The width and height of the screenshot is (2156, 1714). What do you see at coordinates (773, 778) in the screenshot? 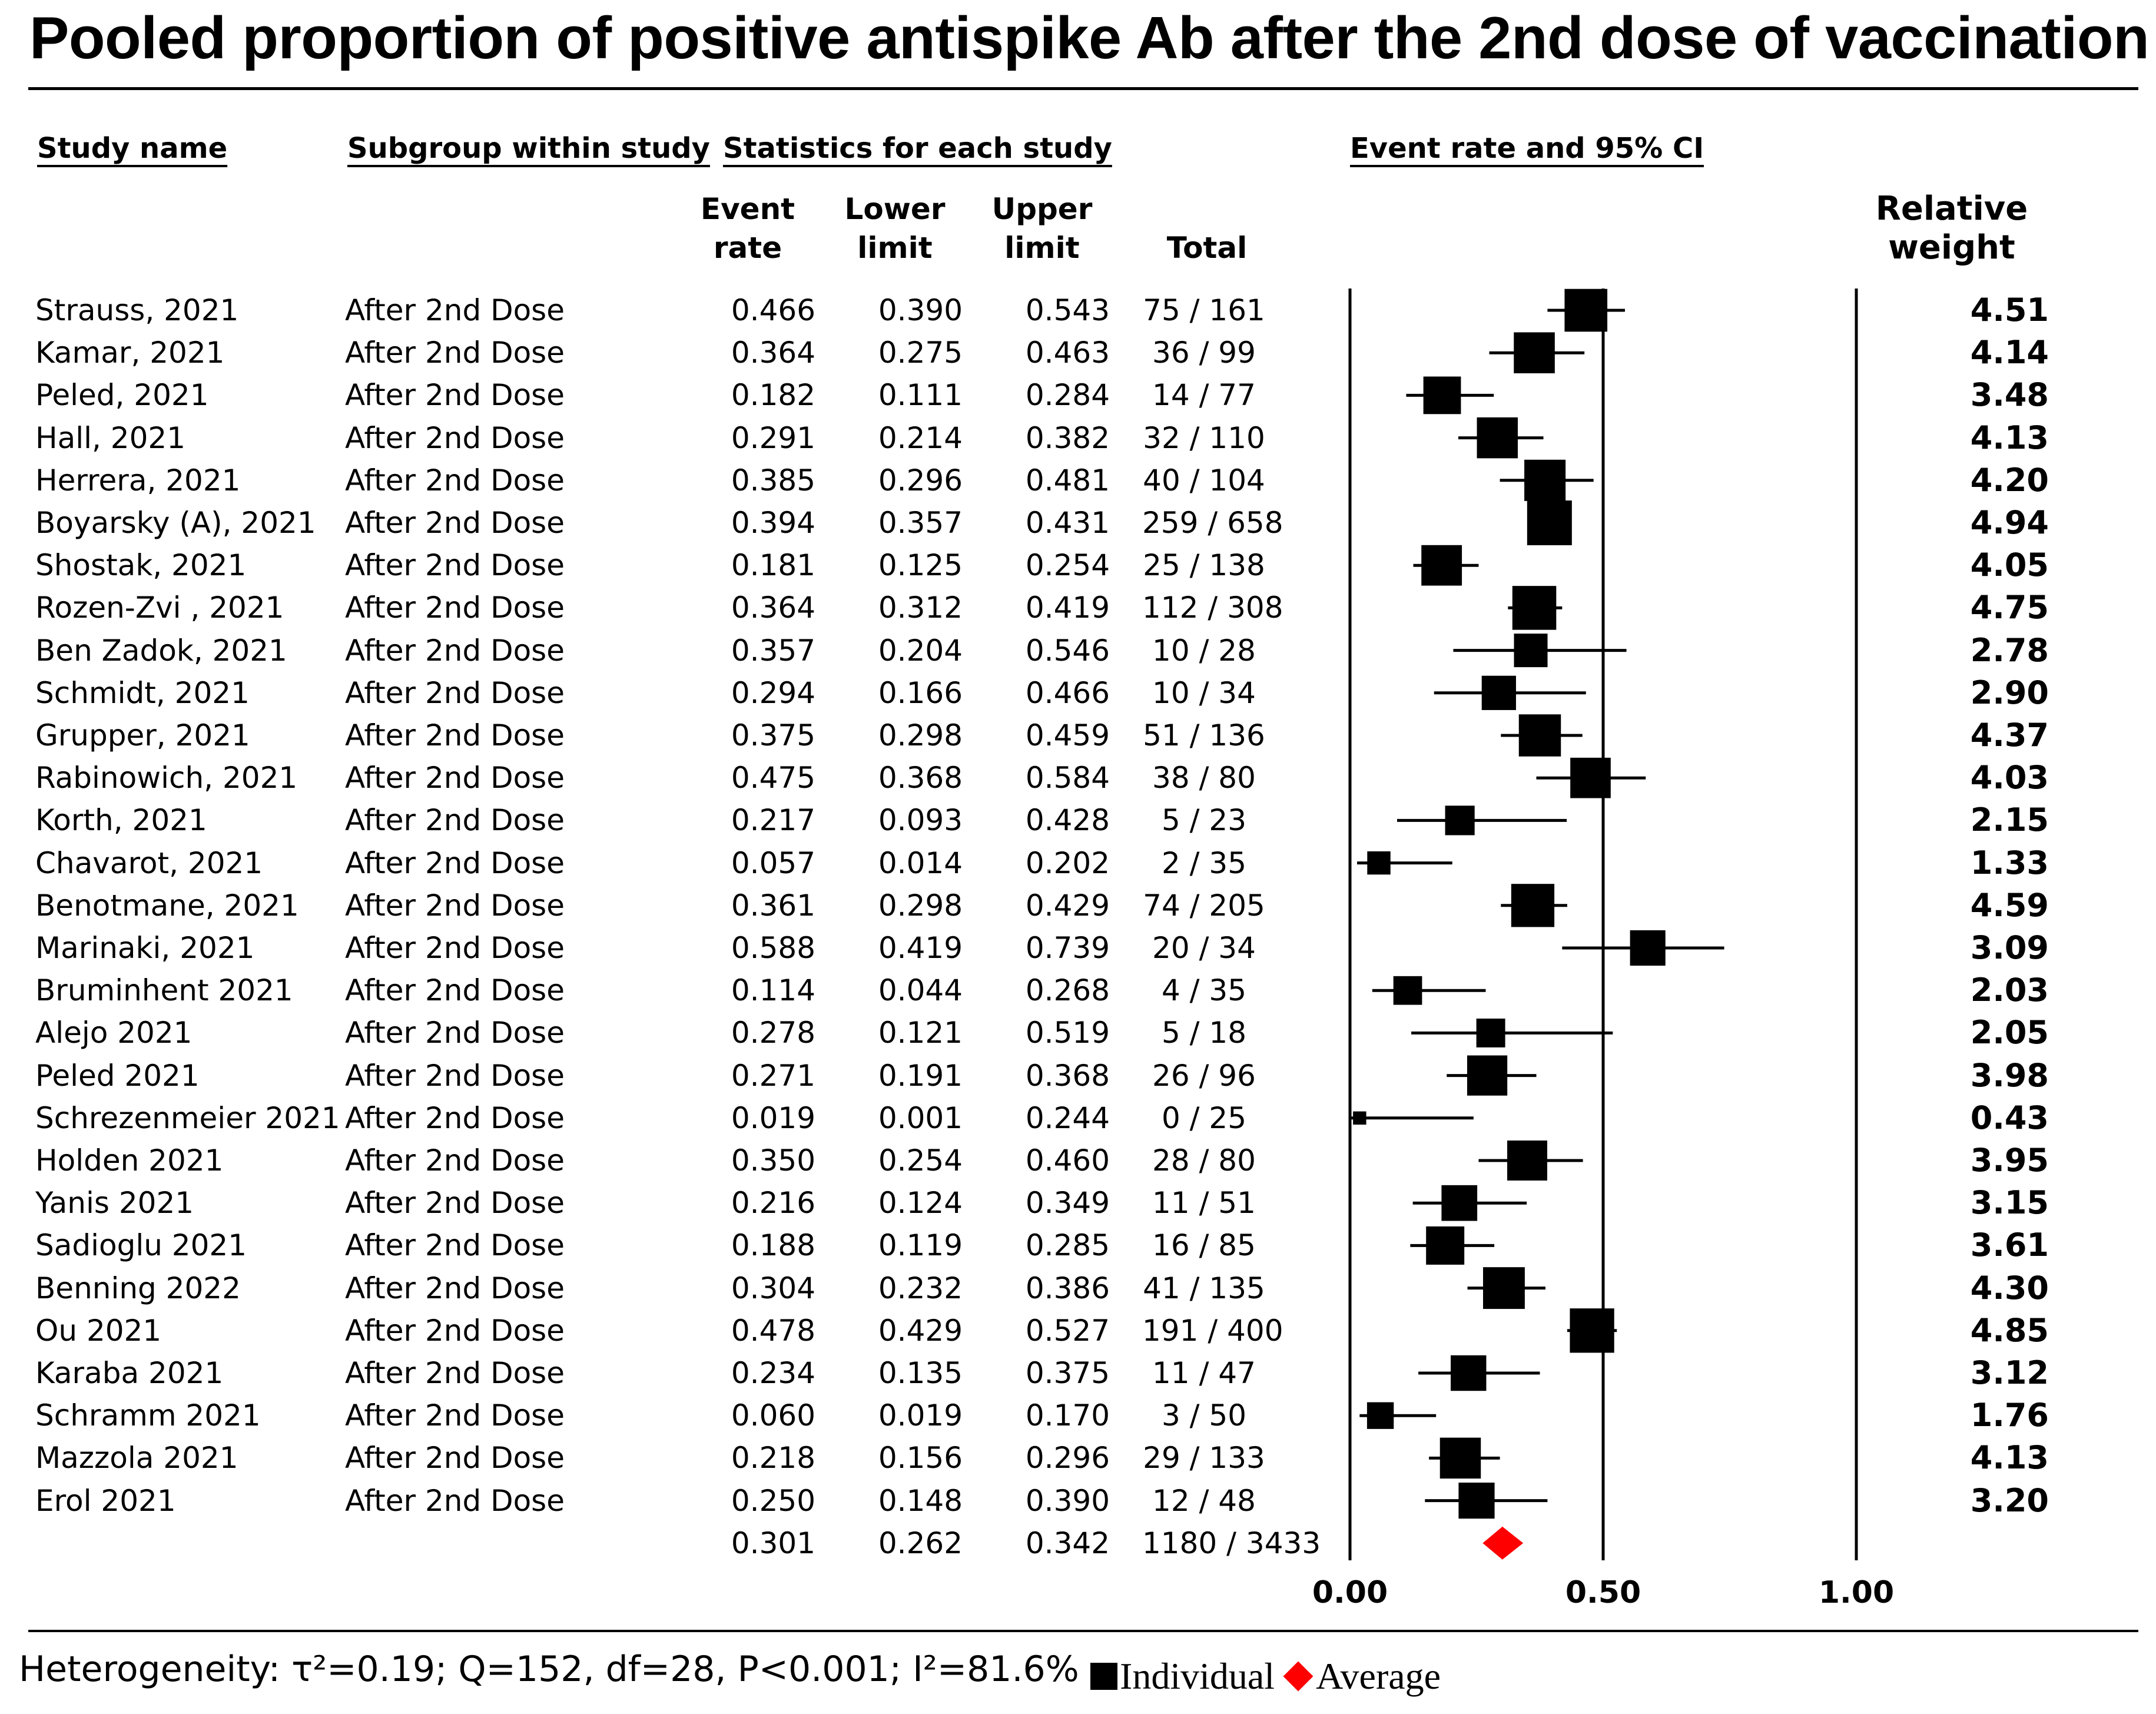
I see `study-rate: 0.475` at bounding box center [773, 778].